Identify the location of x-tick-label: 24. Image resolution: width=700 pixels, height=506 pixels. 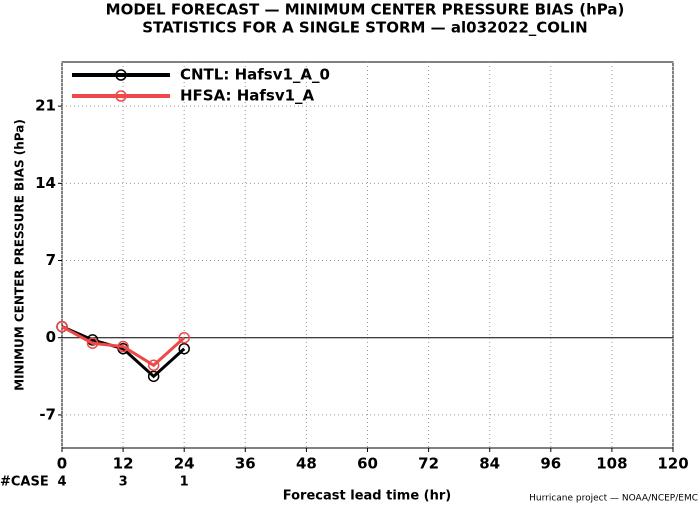
(184, 464).